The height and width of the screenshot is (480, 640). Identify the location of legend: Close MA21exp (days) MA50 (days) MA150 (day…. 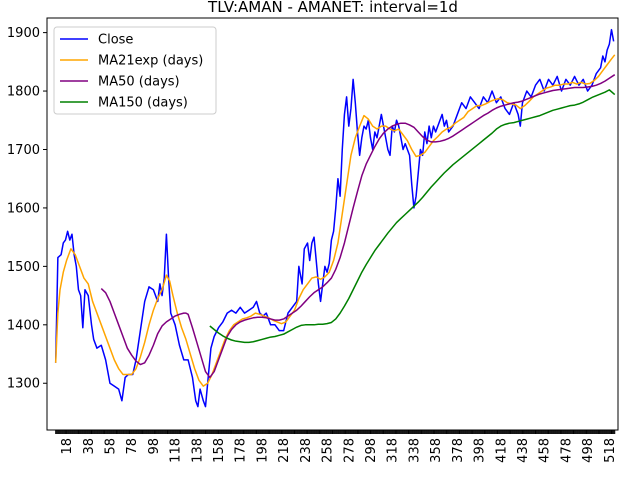
(135, 70).